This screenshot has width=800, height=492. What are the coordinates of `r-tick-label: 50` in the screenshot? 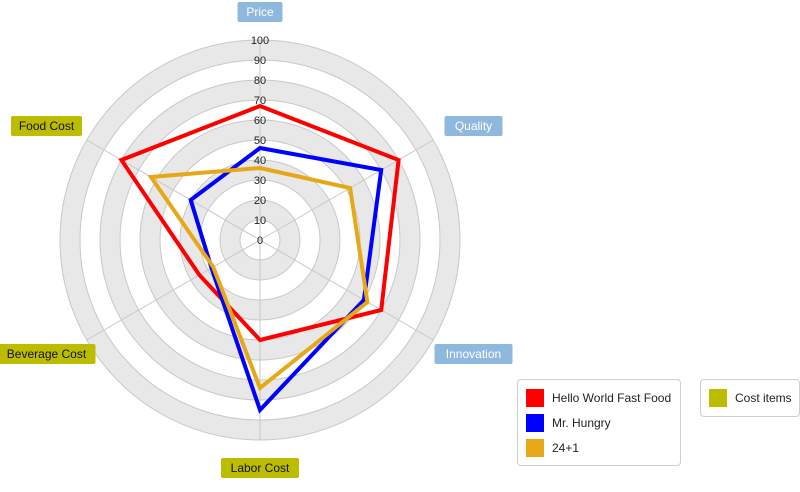 It's located at (260, 141).